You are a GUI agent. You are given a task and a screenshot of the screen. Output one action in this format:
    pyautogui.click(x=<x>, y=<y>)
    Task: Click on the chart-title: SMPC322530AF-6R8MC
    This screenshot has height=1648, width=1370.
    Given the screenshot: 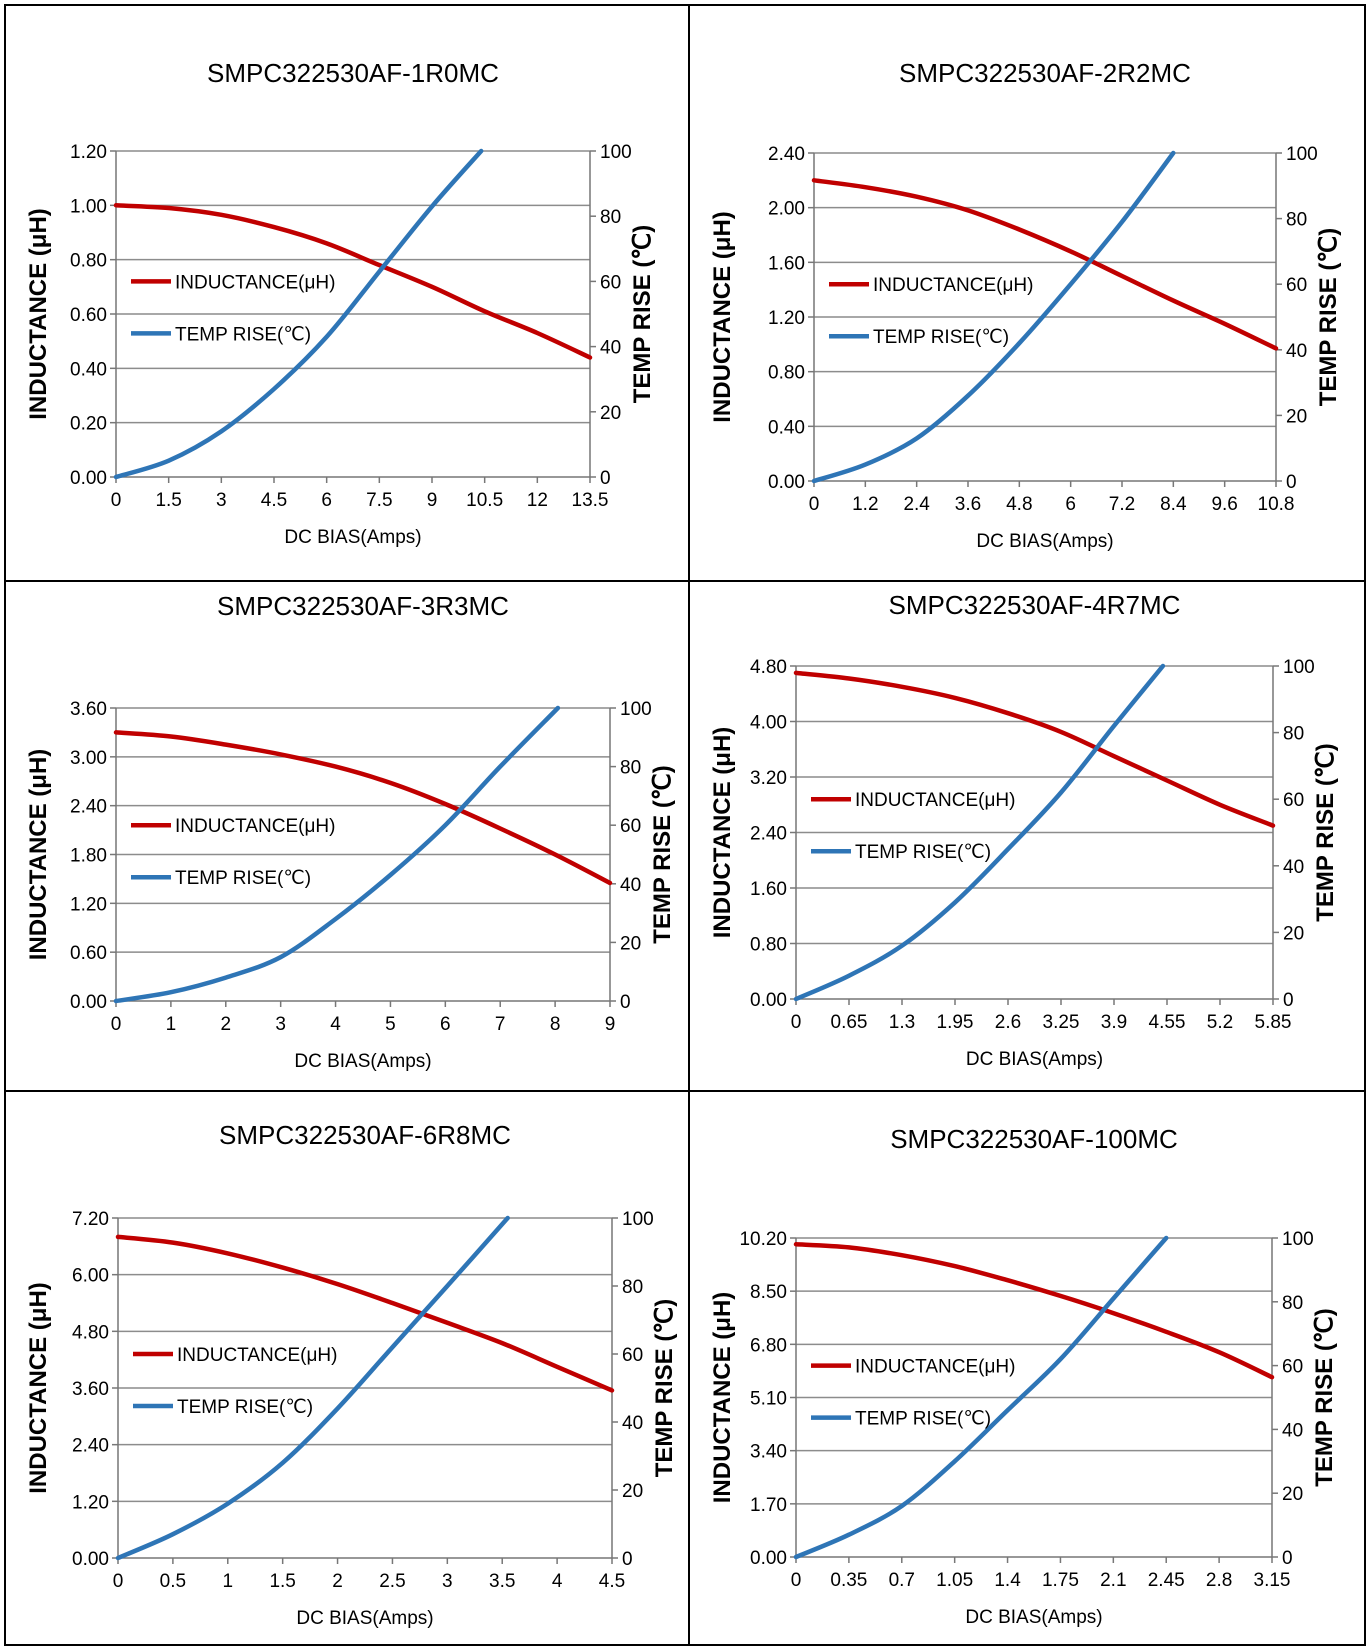 What is the action you would take?
    pyautogui.click(x=365, y=1135)
    